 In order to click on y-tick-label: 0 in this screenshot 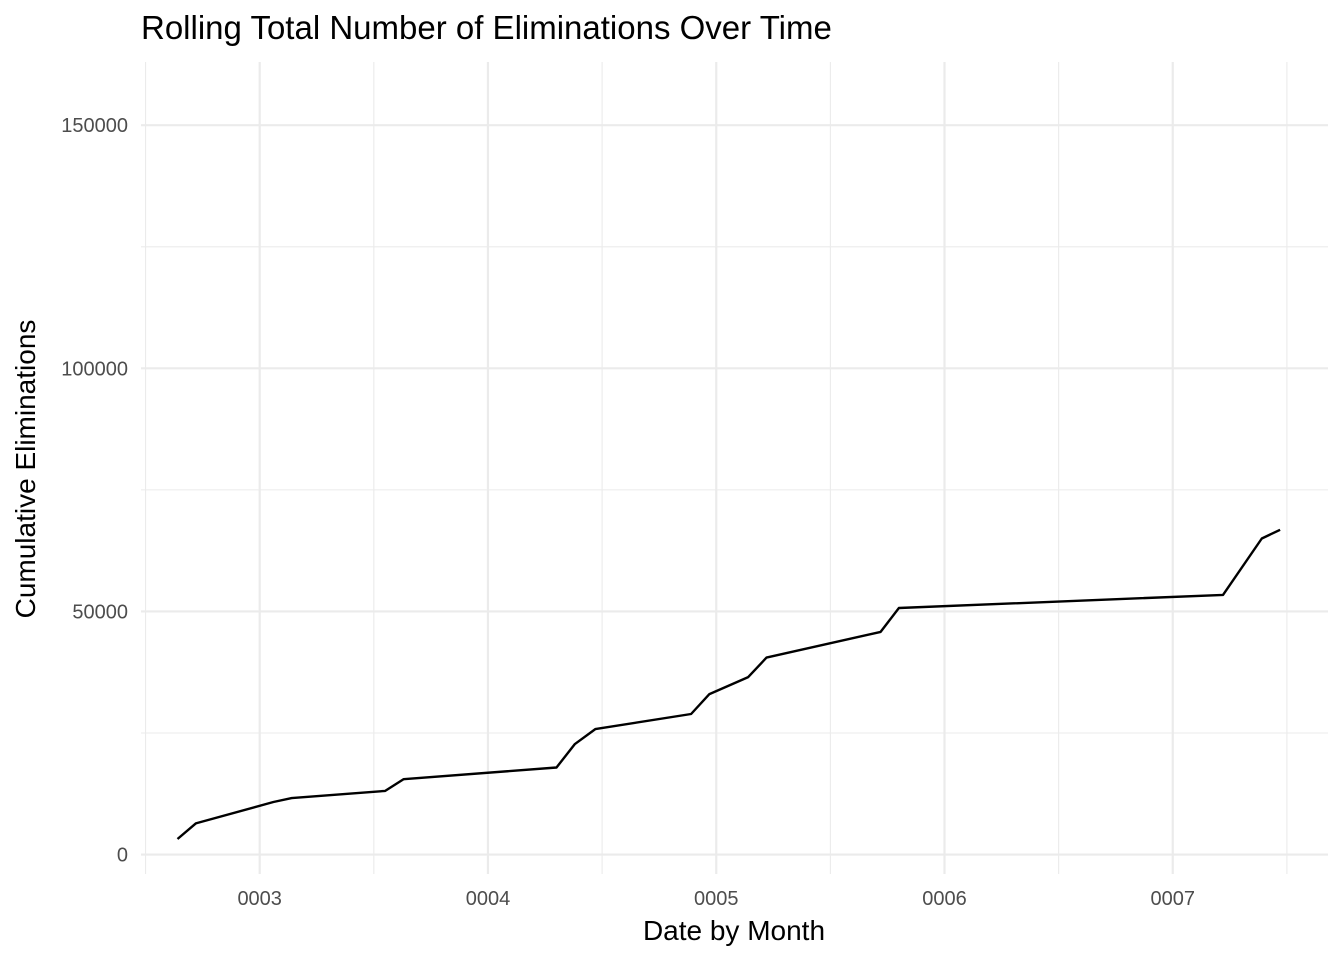, I will do `click(122, 856)`.